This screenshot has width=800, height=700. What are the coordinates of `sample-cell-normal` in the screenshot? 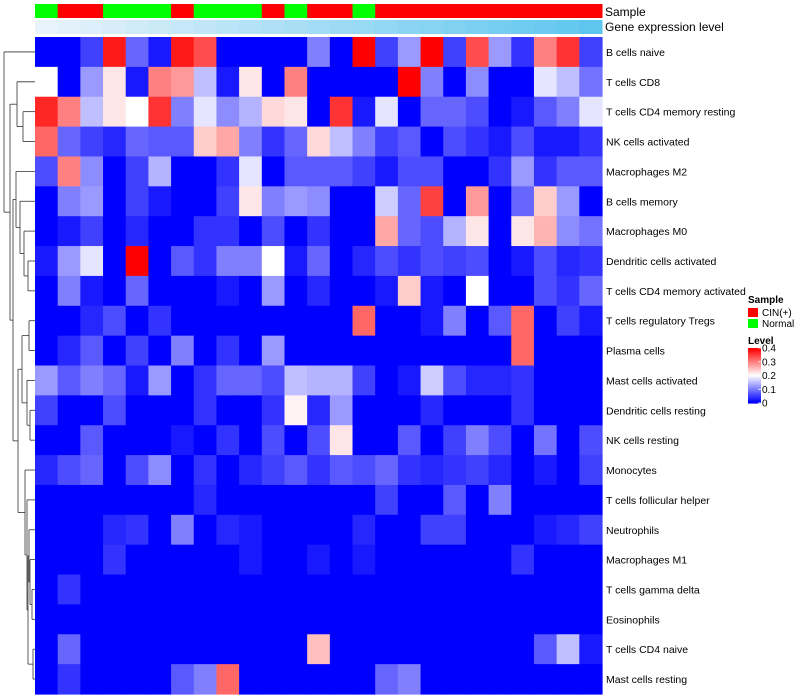 It's located at (364, 11).